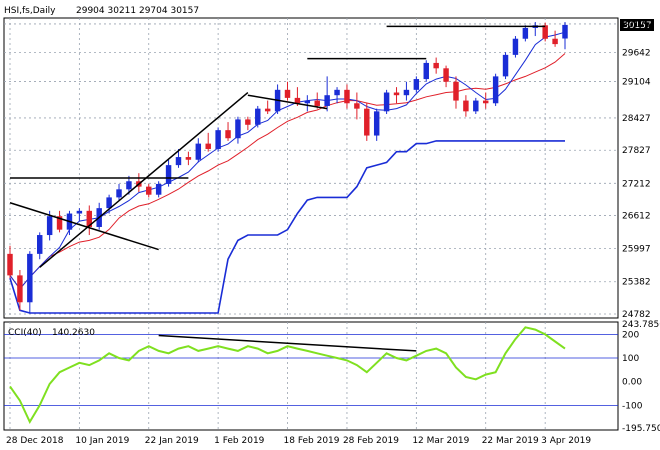 The height and width of the screenshot is (450, 660). Describe the element at coordinates (632, 406) in the screenshot. I see `cci-tick-label: -100` at that location.